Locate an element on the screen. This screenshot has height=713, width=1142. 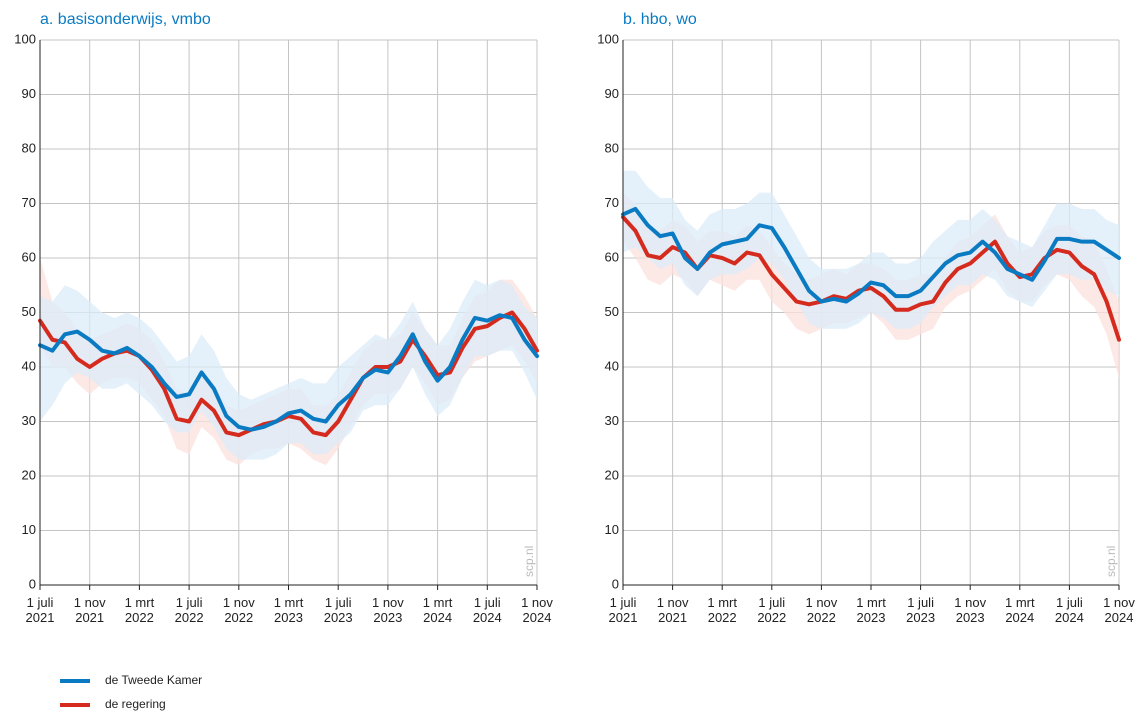
legend-label: de Tweede Kamer is located at coordinates (153, 680).